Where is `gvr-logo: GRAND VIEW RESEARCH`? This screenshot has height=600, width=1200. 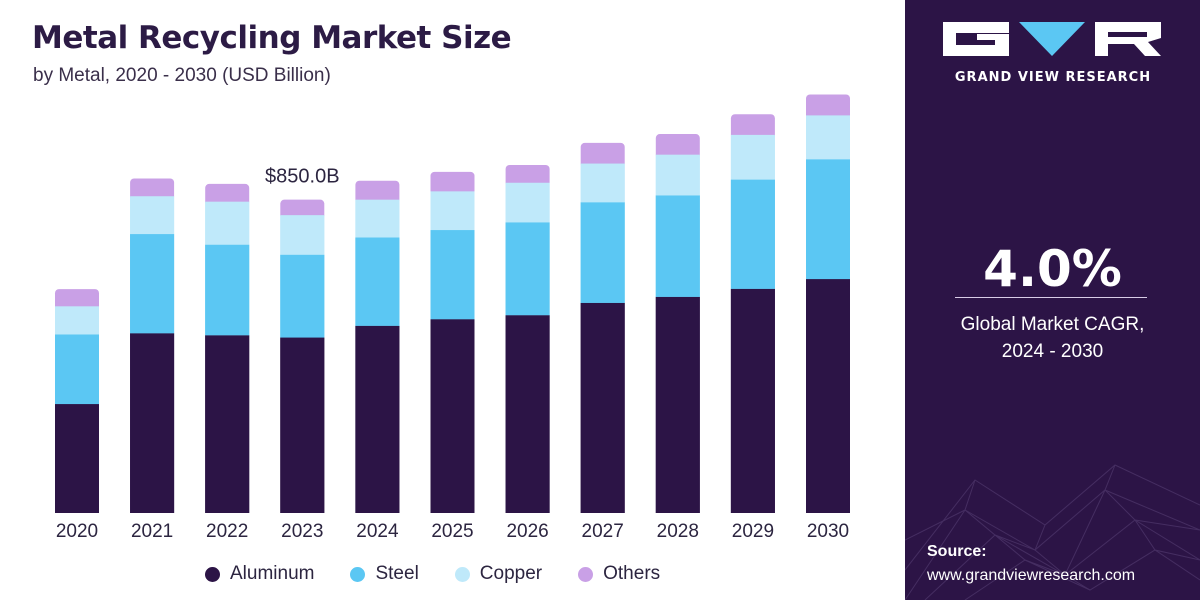
gvr-logo: GRAND VIEW RESEARCH is located at coordinates (1053, 53).